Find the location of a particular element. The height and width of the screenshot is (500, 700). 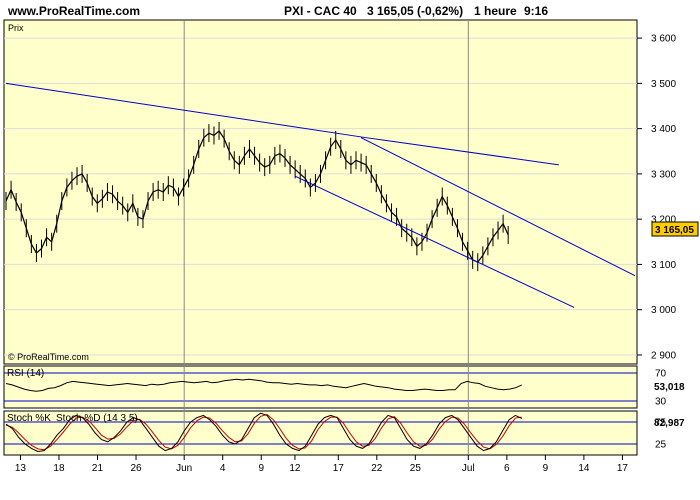

rsi-last-value: 53,018 is located at coordinates (669, 387).